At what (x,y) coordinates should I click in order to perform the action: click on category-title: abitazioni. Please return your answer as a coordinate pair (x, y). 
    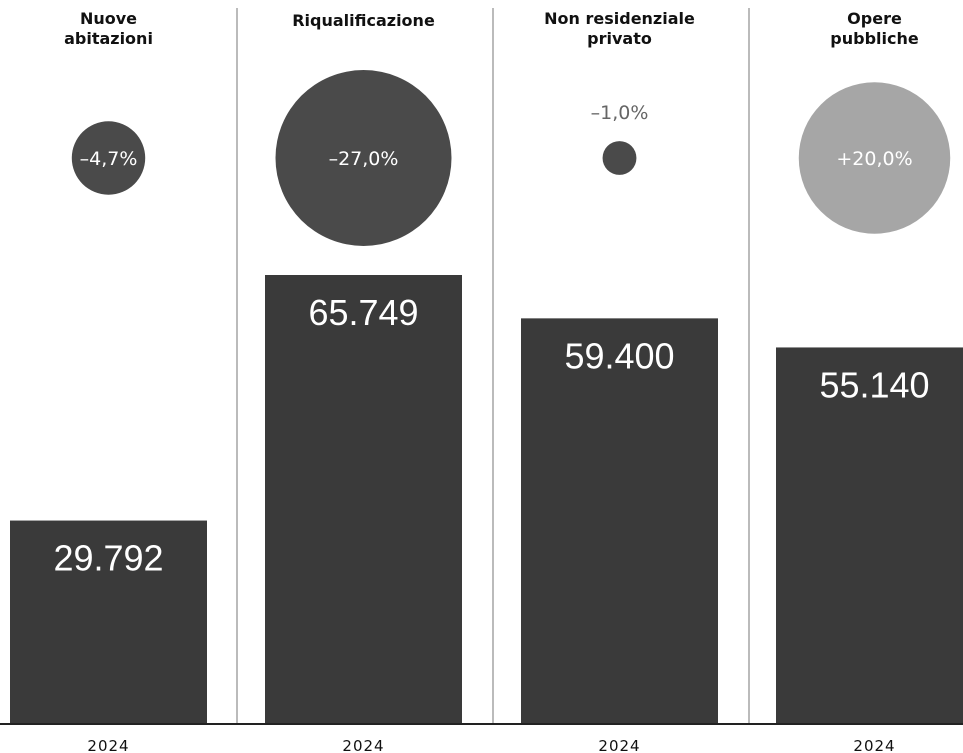
    Looking at the image, I should click on (108, 38).